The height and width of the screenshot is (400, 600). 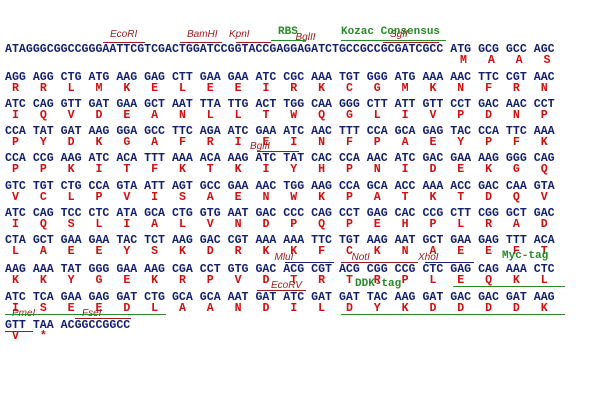 What do you see at coordinates (360, 257) in the screenshot?
I see `restriction-site: NotI` at bounding box center [360, 257].